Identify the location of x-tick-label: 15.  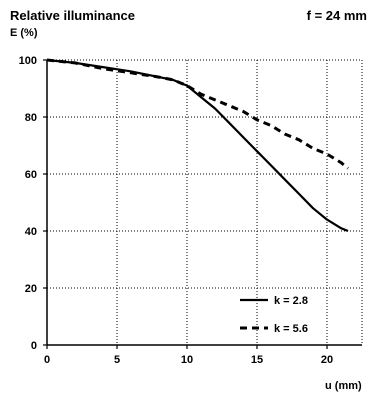
(257, 360).